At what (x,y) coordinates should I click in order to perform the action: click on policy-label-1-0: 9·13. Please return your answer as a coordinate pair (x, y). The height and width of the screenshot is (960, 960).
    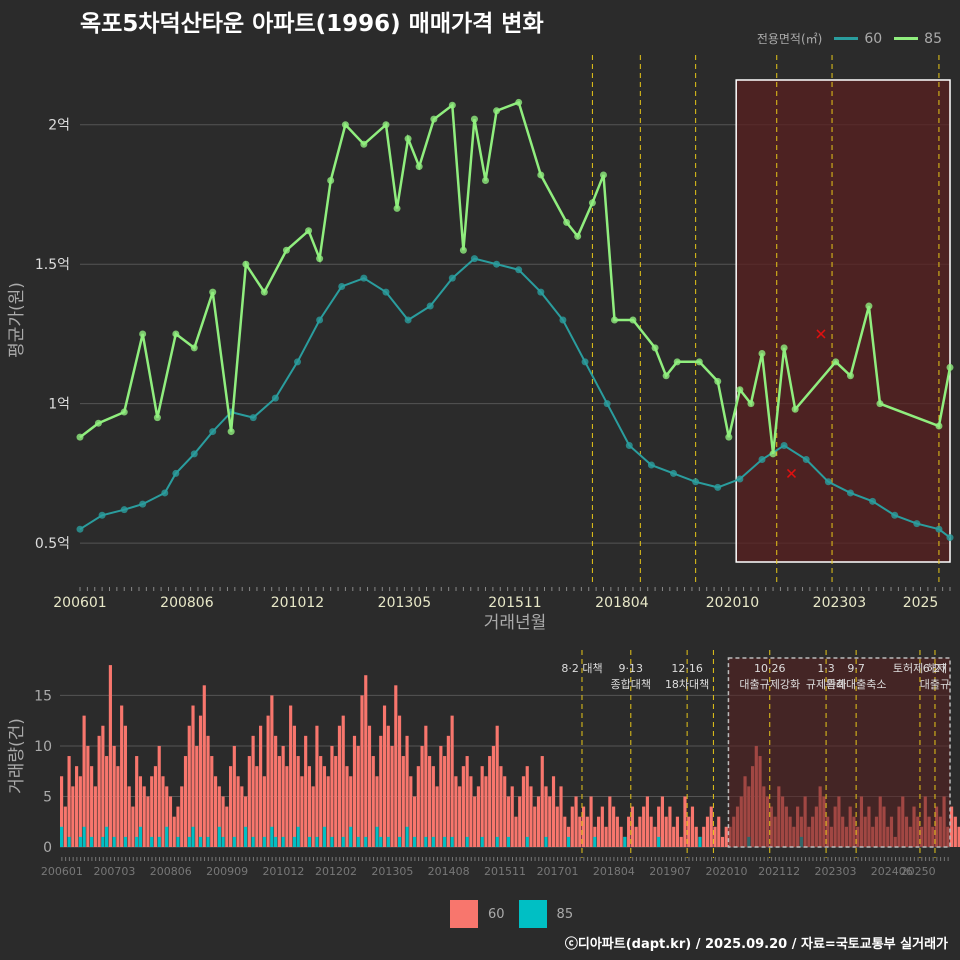
    Looking at the image, I should click on (631, 668).